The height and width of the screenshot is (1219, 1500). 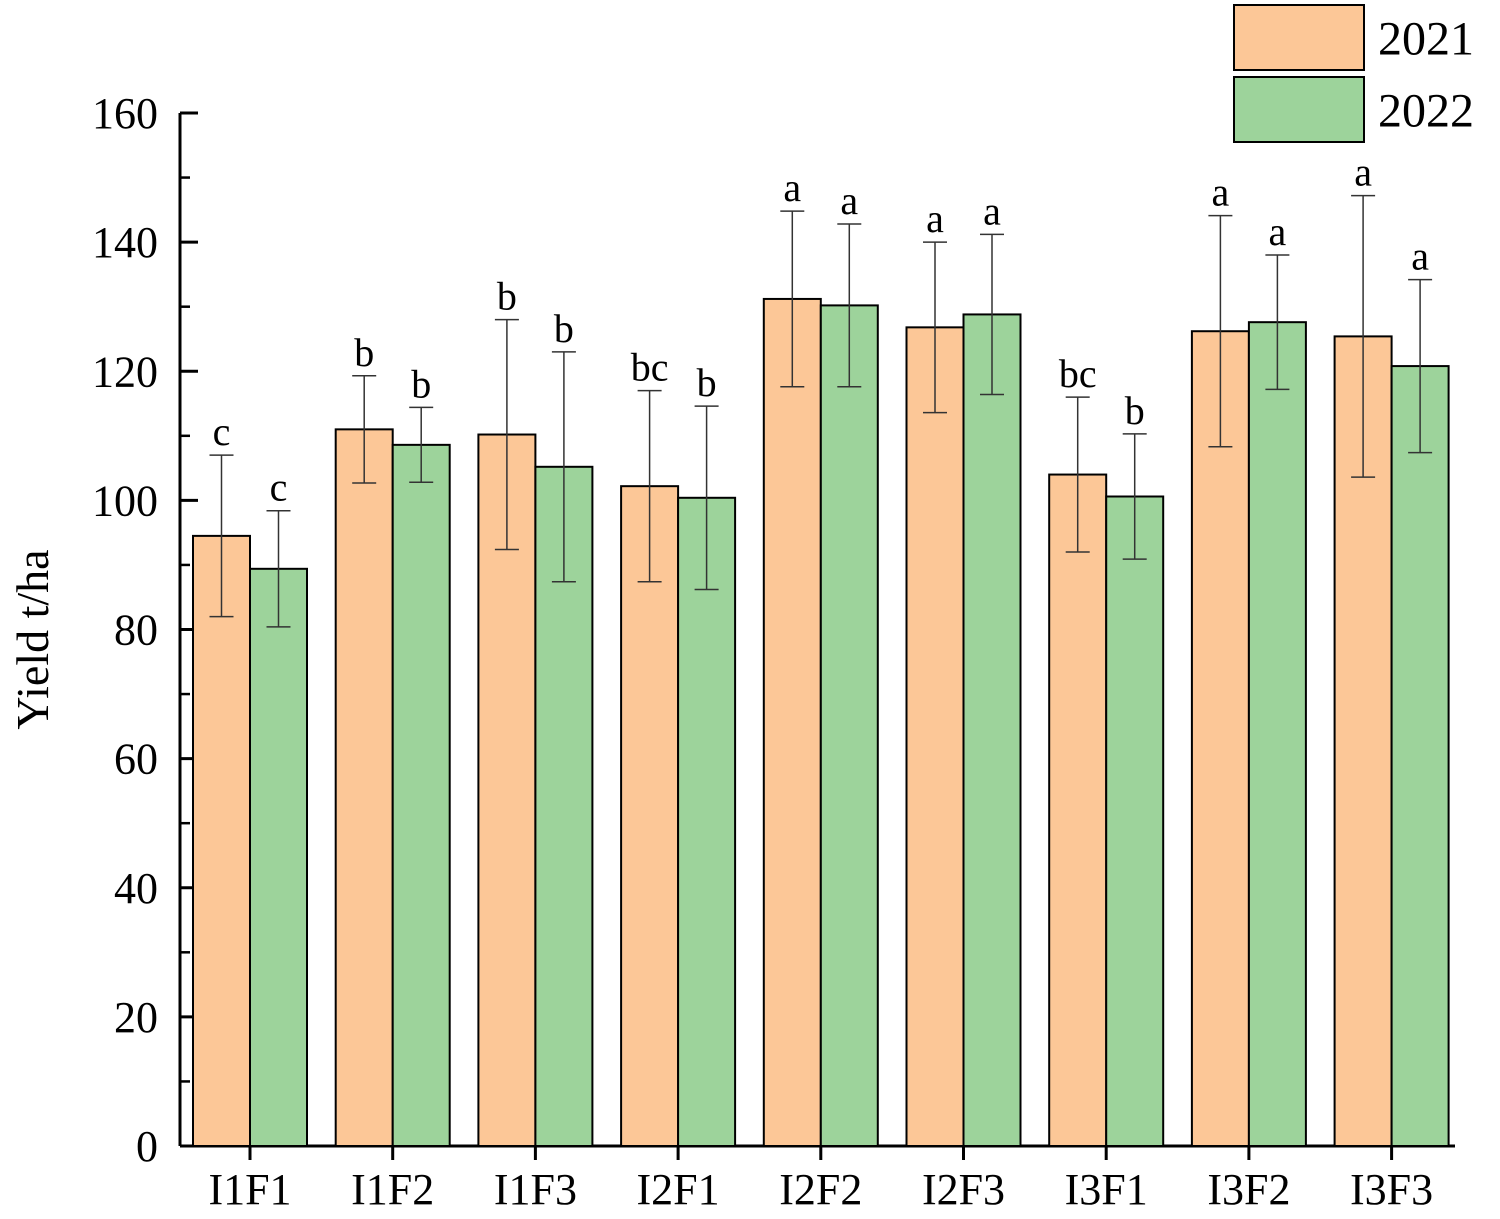 What do you see at coordinates (1277, 734) in the screenshot?
I see `bar-2022-I3F2` at bounding box center [1277, 734].